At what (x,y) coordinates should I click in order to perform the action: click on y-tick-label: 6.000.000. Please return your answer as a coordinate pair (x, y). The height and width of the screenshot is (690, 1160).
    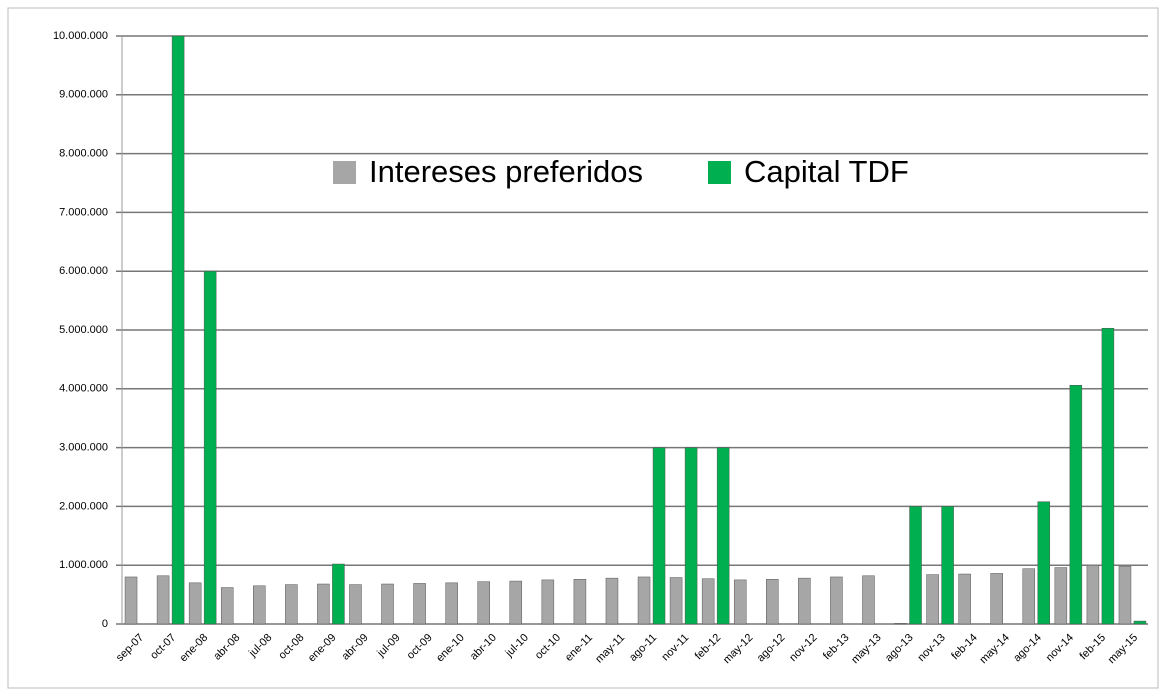
    Looking at the image, I should click on (83, 271).